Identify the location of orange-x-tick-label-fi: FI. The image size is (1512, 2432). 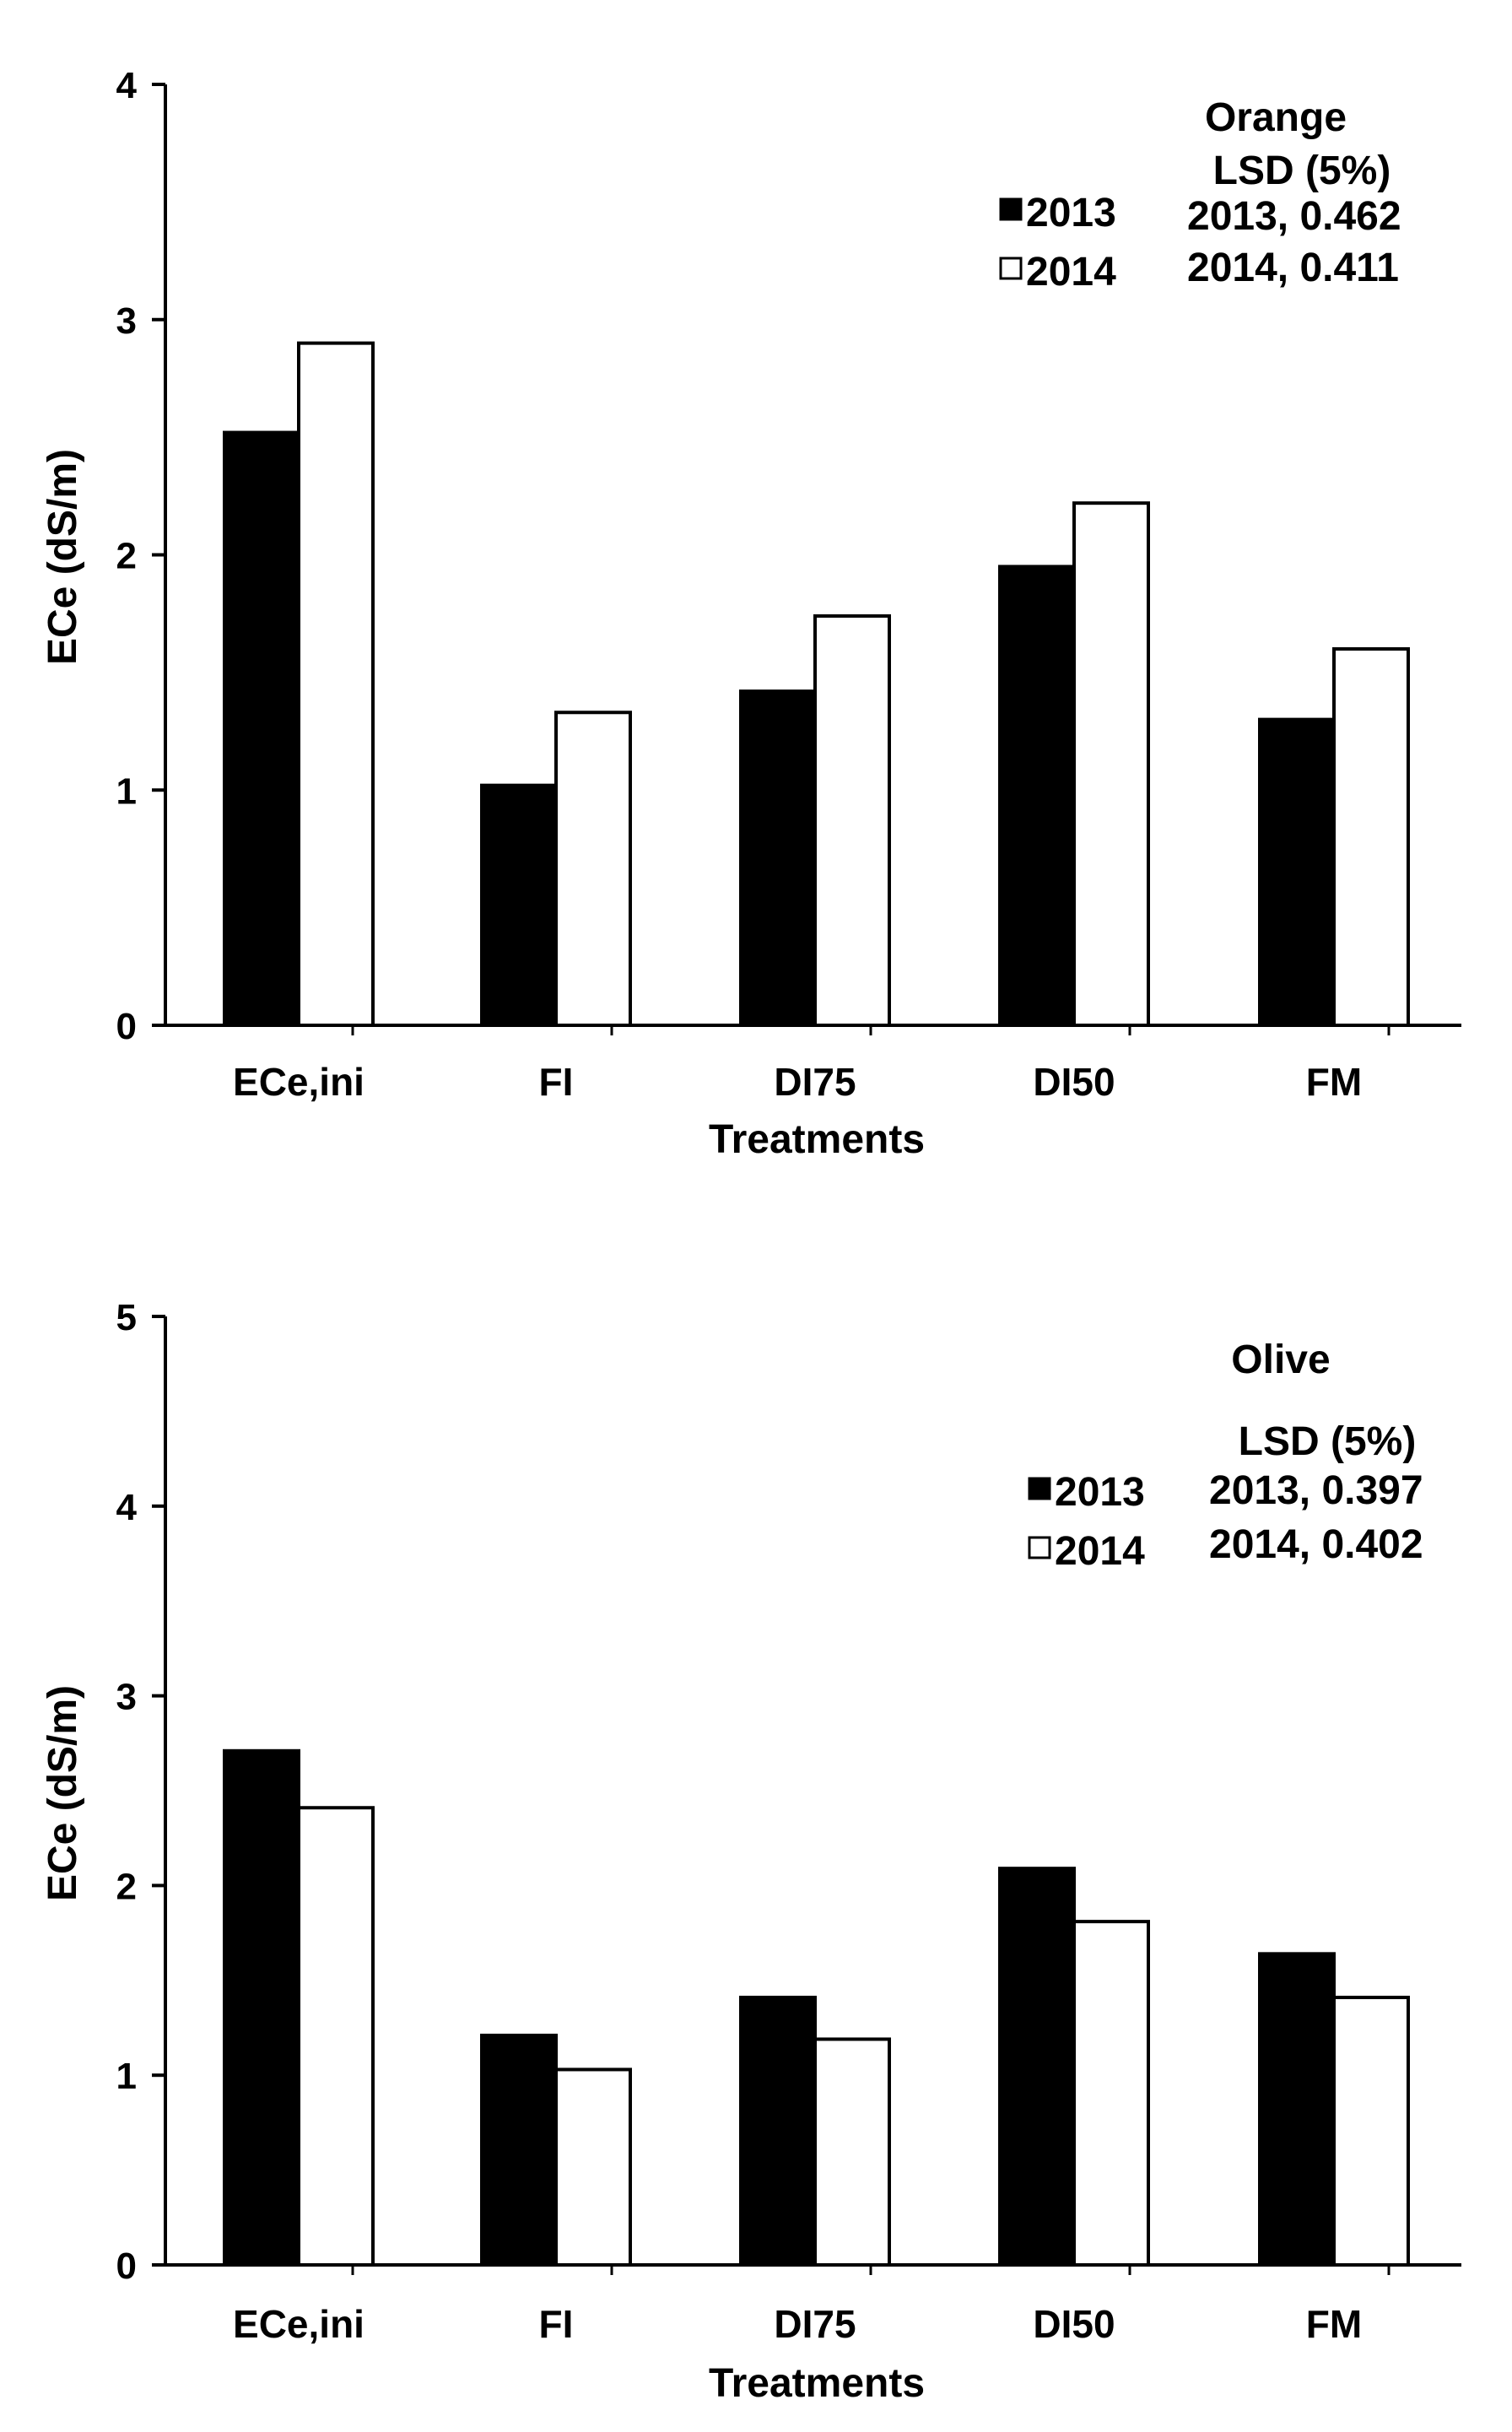
(556, 1082).